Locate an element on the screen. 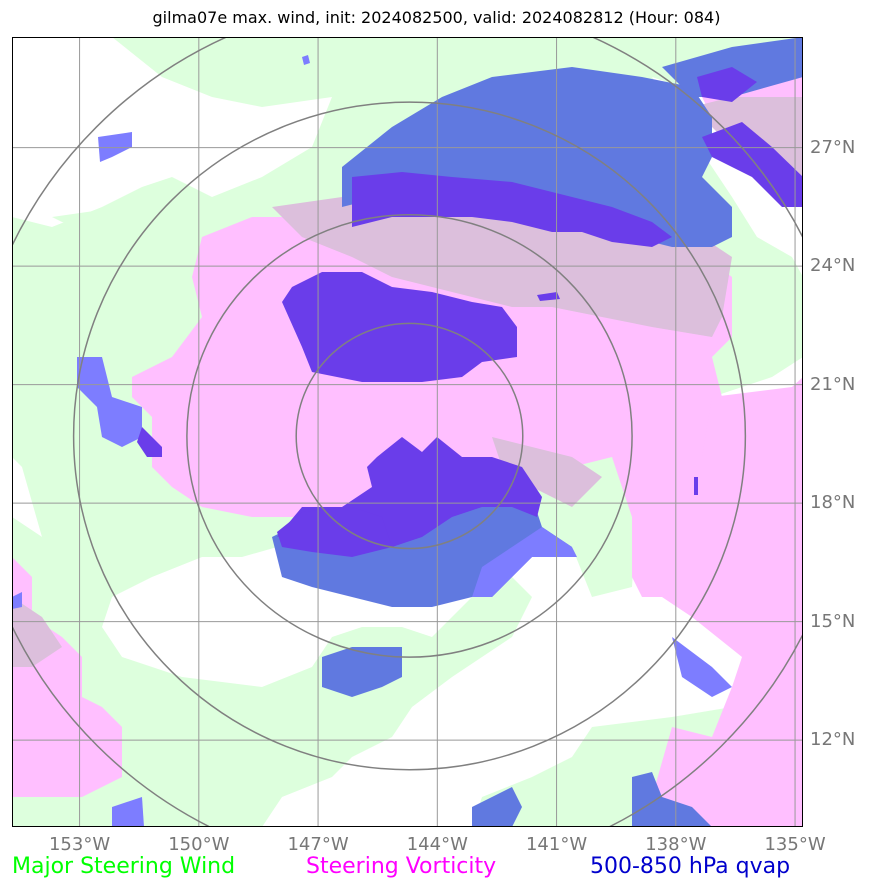  legend-steering-wind: Major Steering Wind is located at coordinates (124, 866).